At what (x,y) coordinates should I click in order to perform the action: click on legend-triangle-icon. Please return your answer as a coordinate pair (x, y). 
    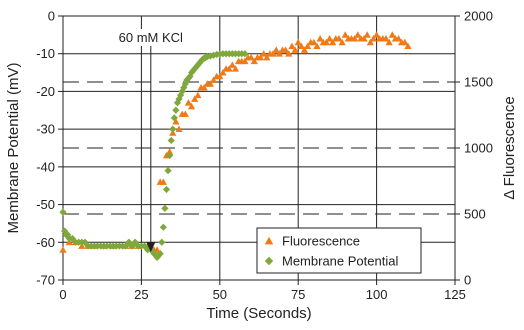
    Looking at the image, I should click on (269, 240).